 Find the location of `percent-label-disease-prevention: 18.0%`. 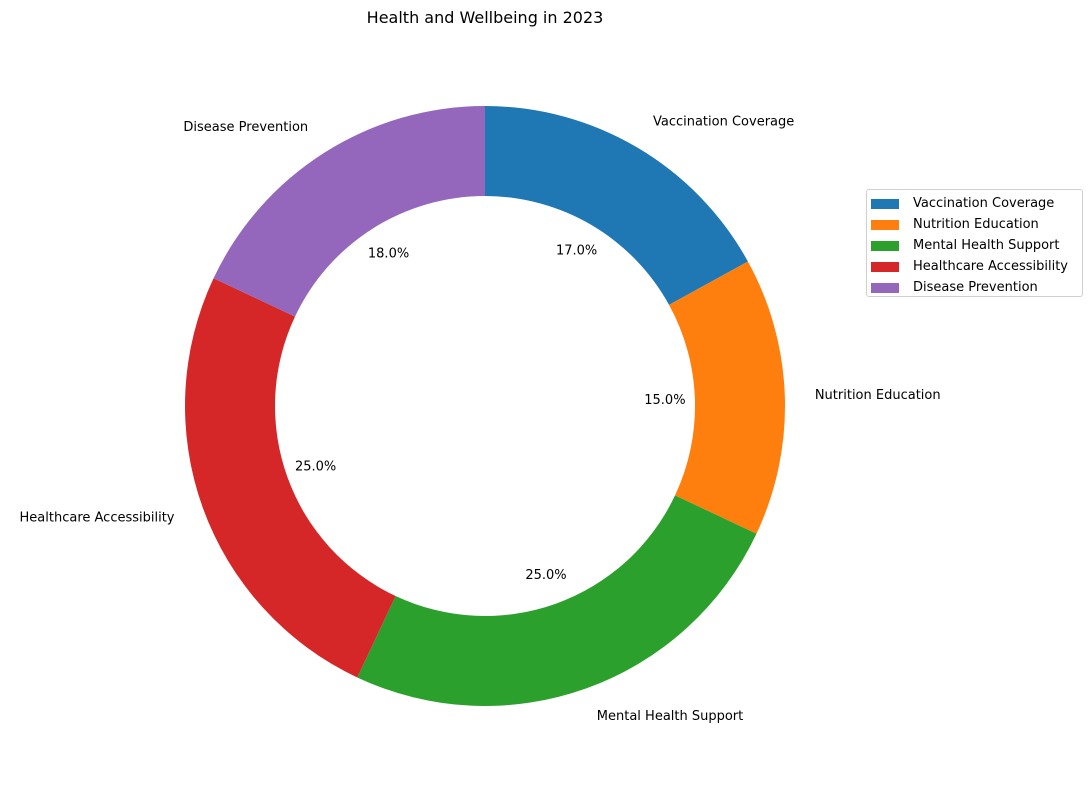

percent-label-disease-prevention: 18.0% is located at coordinates (388, 254).